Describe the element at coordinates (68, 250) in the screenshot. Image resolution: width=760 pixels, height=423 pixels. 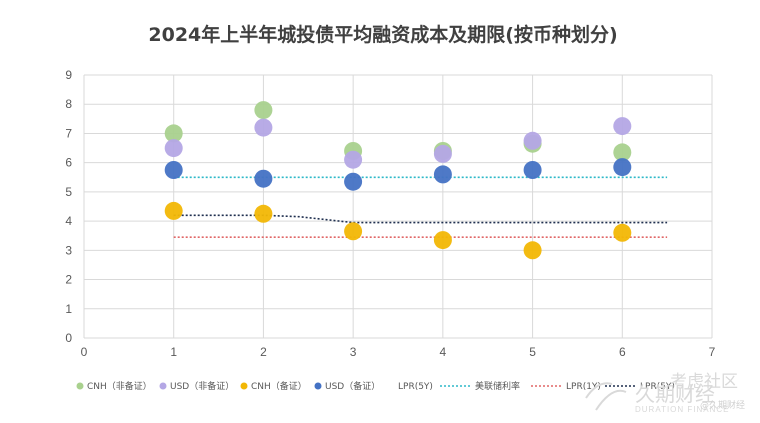
I see `y-tick-label: 3` at that location.